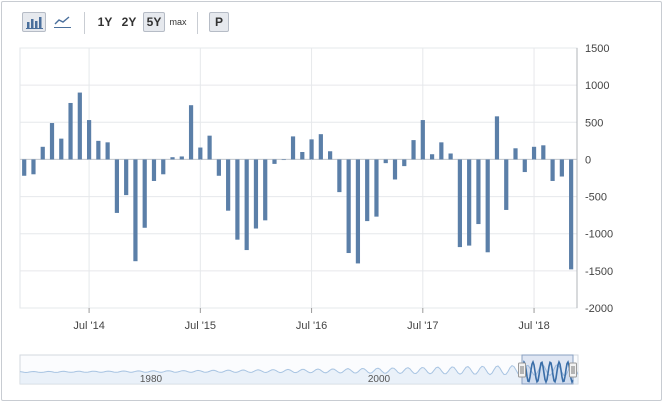 The height and width of the screenshot is (404, 665). Describe the element at coordinates (597, 86) in the screenshot. I see `y-tick-label: 1000` at that location.